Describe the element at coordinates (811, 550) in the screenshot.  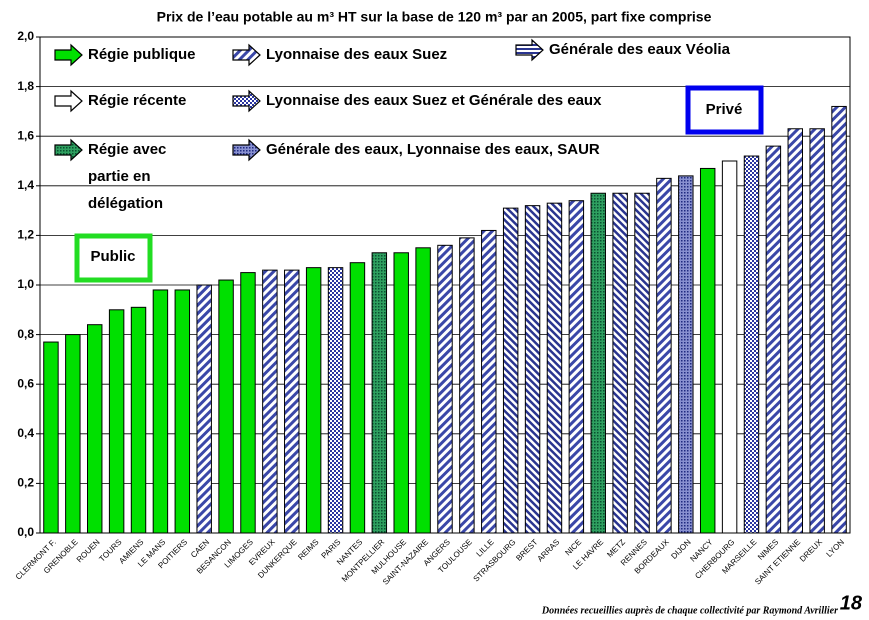
I see `x-tick-label: DREUX` at that location.